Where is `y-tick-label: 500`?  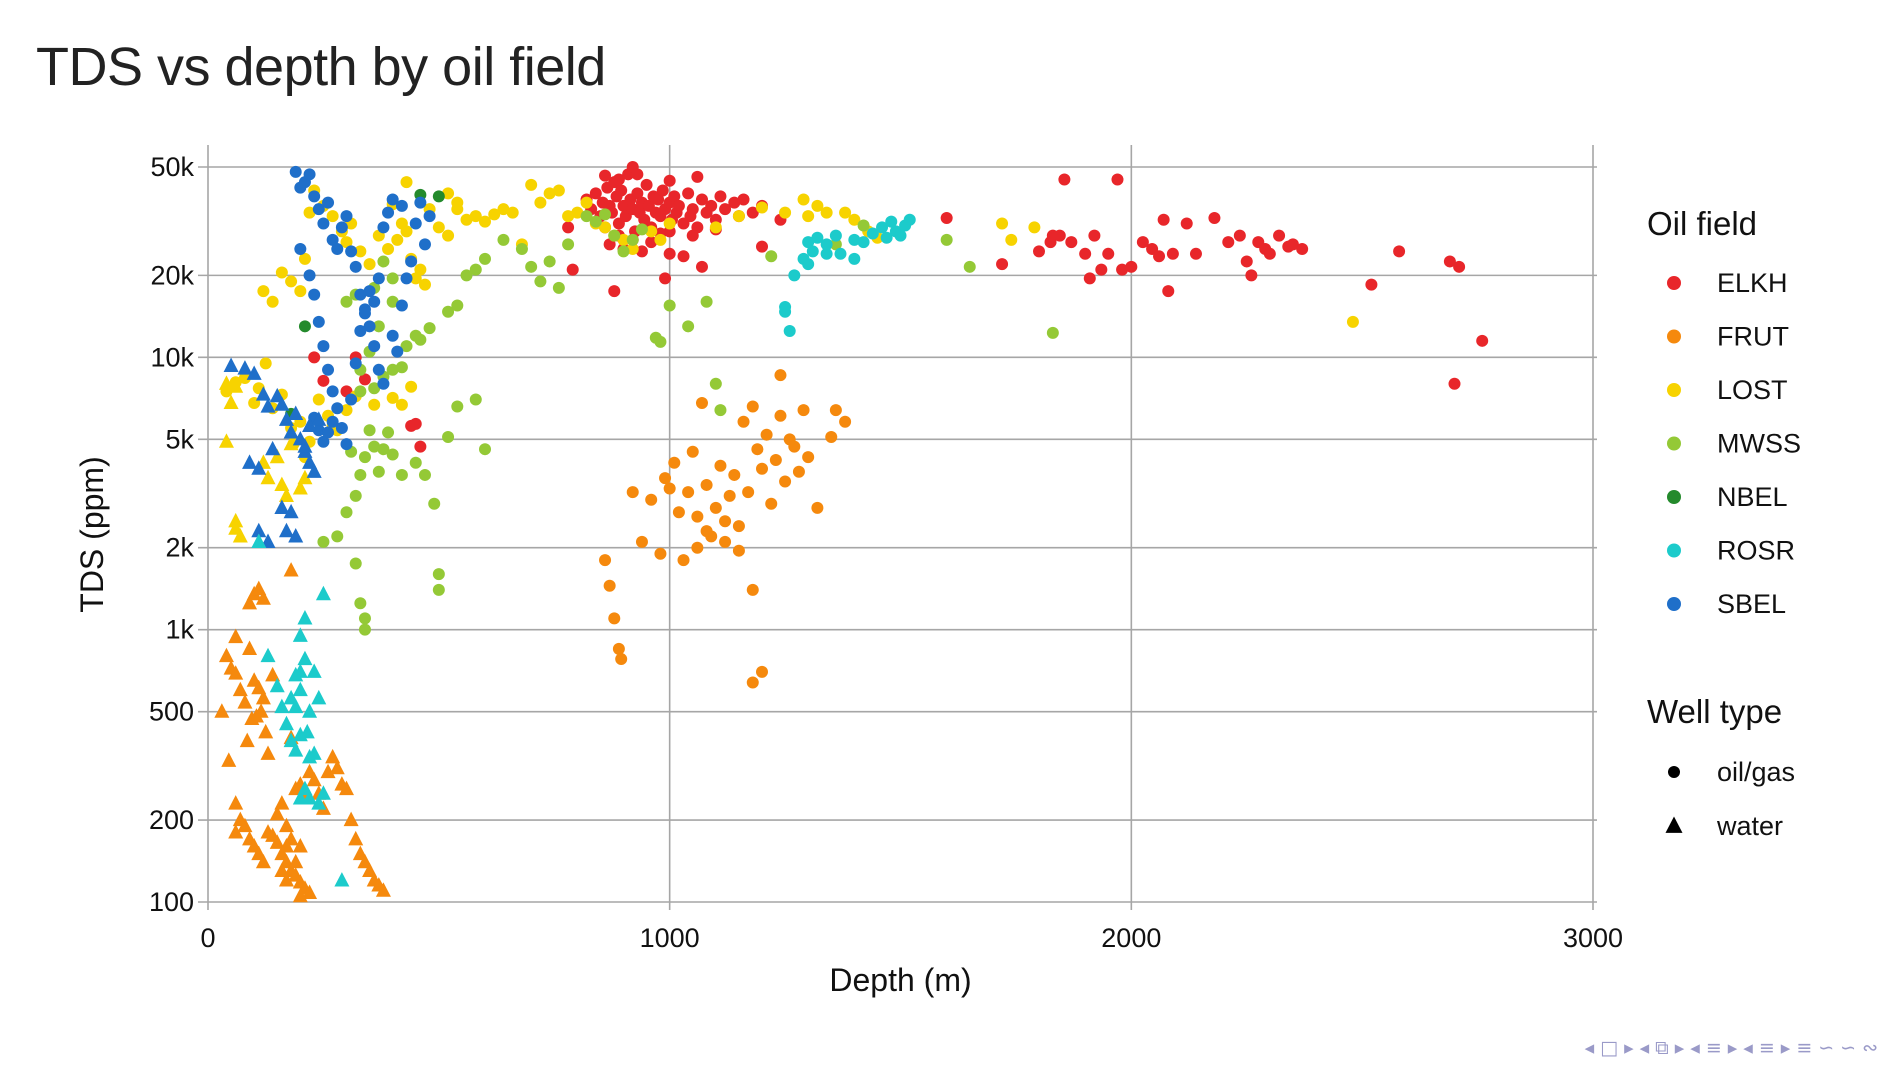 y-tick-label: 500 is located at coordinates (171, 712).